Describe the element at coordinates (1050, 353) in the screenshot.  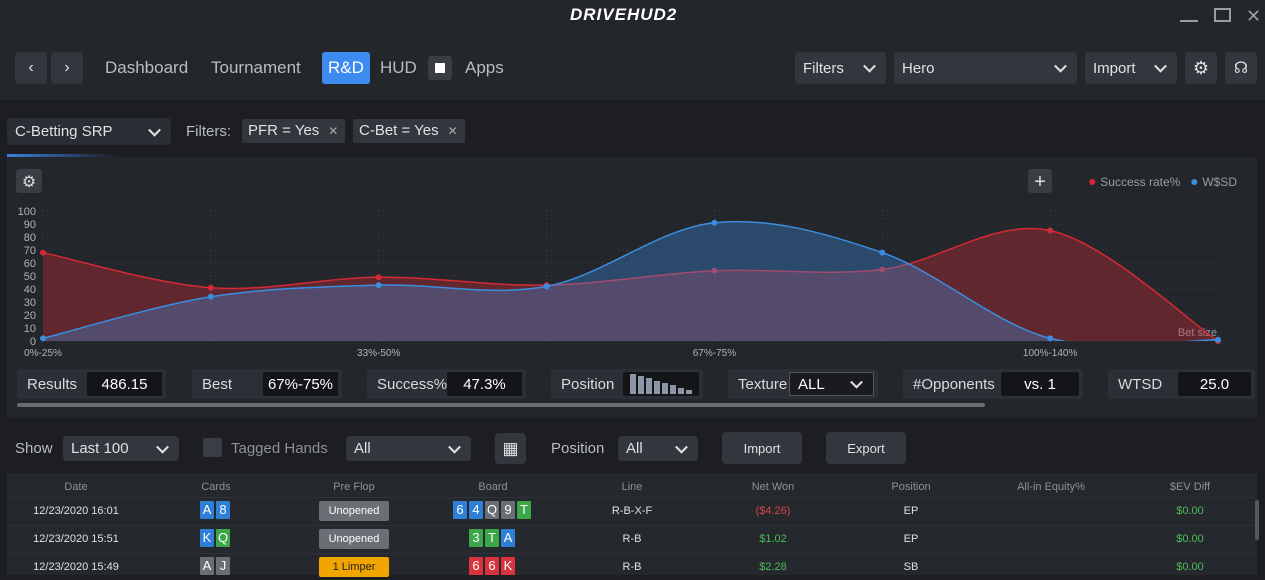
I see `x-tick-label: 100%-140%` at that location.